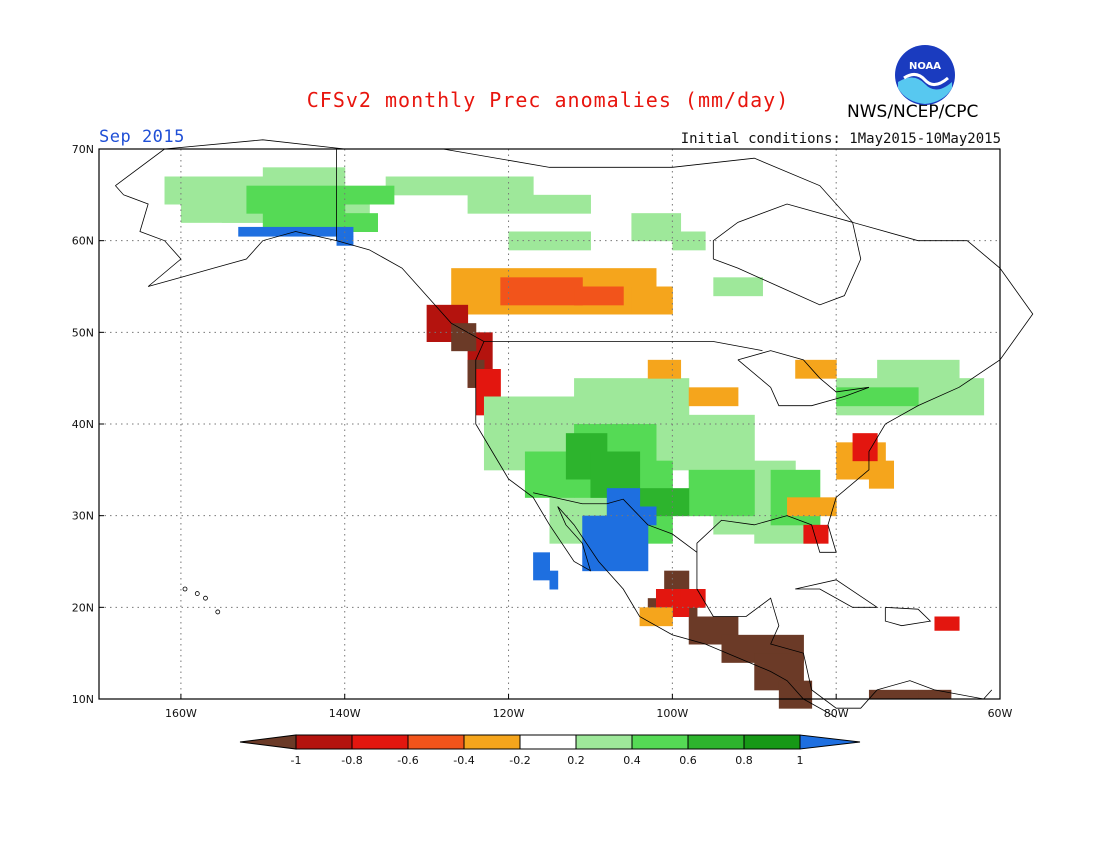 The width and height of the screenshot is (1100, 850). What do you see at coordinates (908, 616) in the screenshot?
I see `hispaniola` at bounding box center [908, 616].